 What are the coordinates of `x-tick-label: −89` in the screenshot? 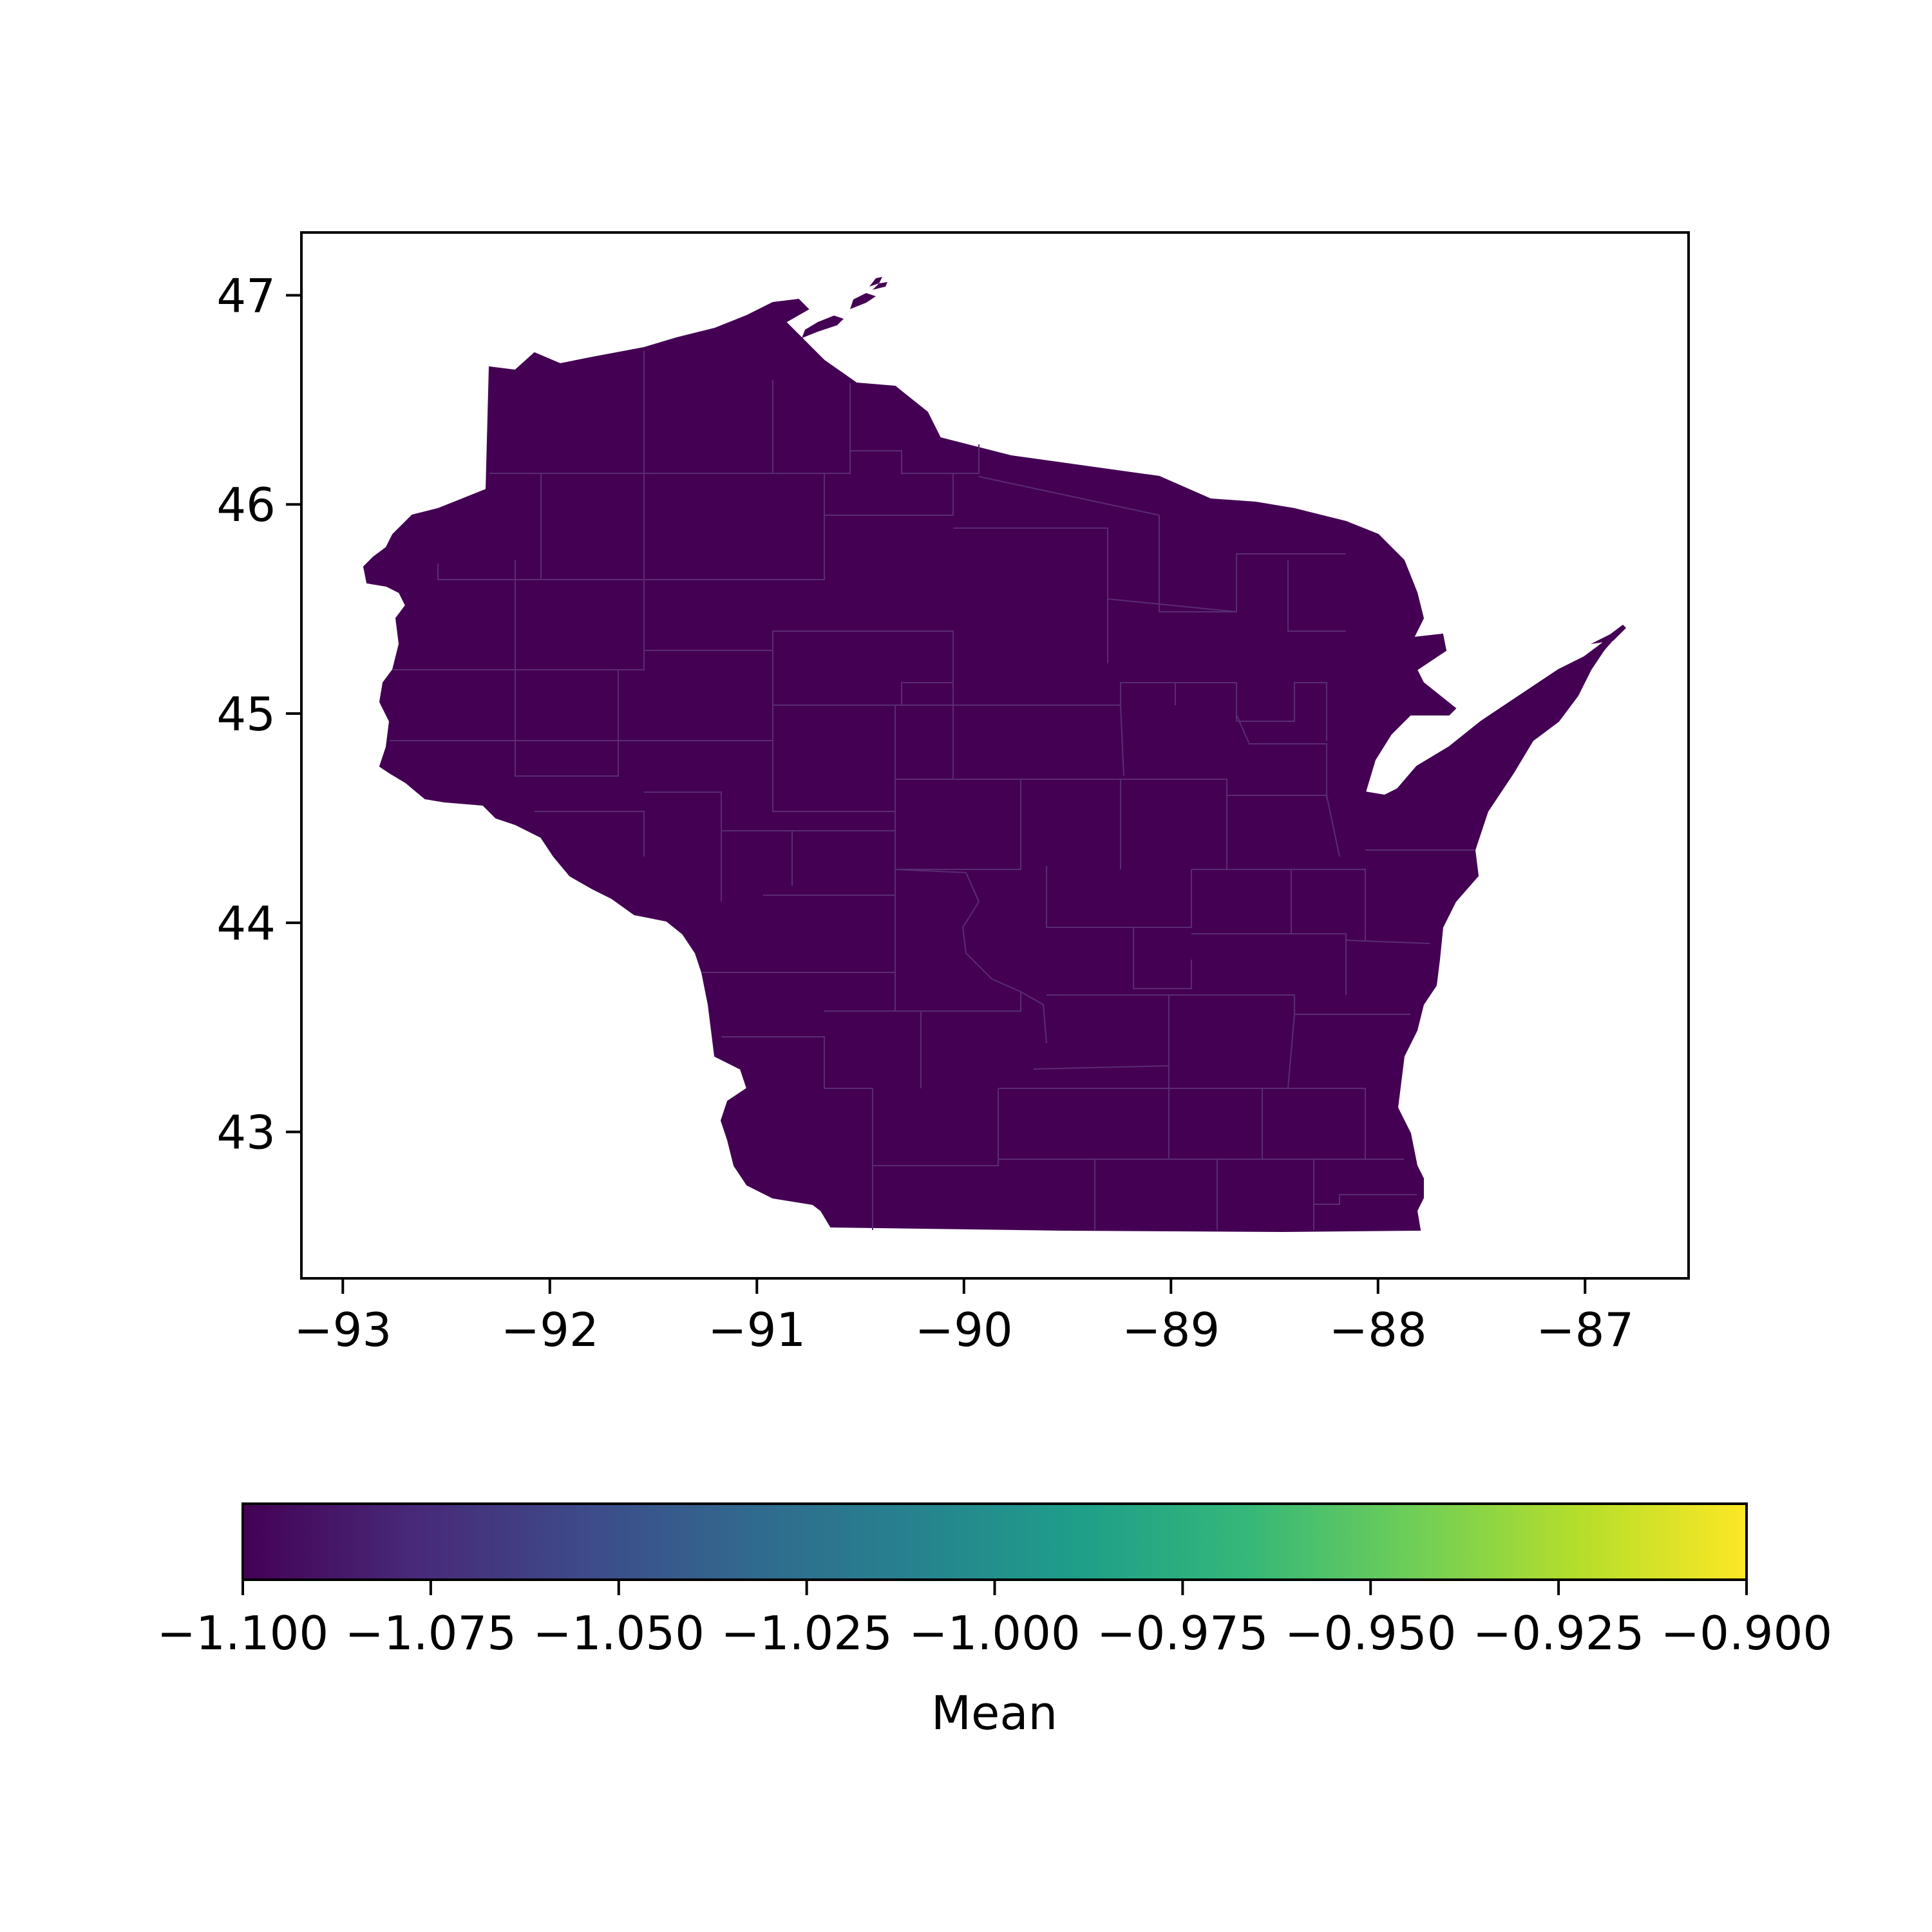 It's located at (1171, 1330).